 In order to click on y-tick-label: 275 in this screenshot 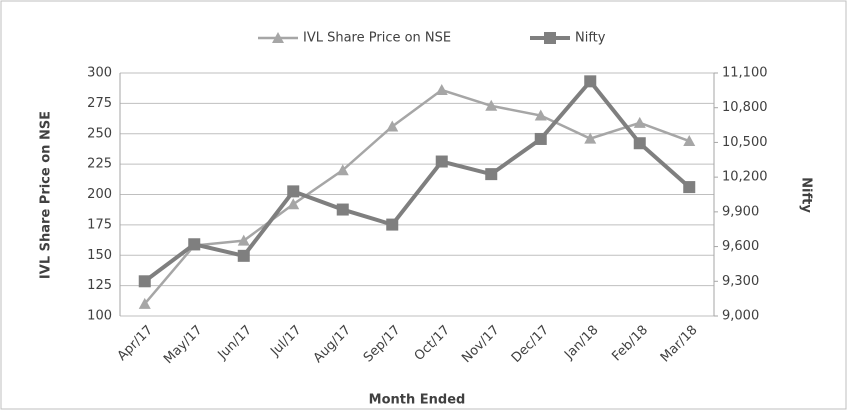, I will do `click(99, 103)`.